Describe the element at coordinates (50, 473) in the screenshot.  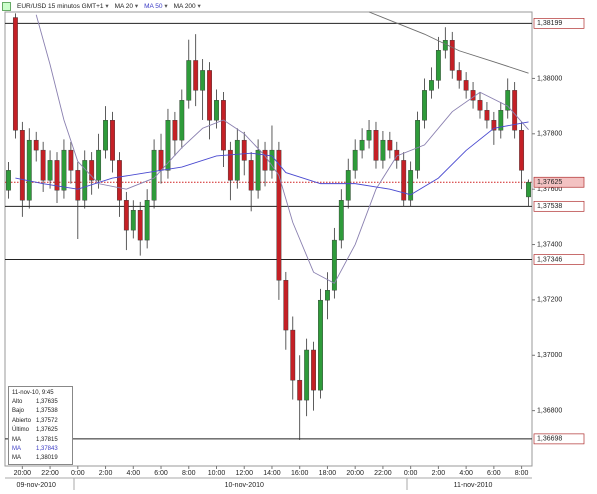
I see `x-tick-label: 22:00` at that location.